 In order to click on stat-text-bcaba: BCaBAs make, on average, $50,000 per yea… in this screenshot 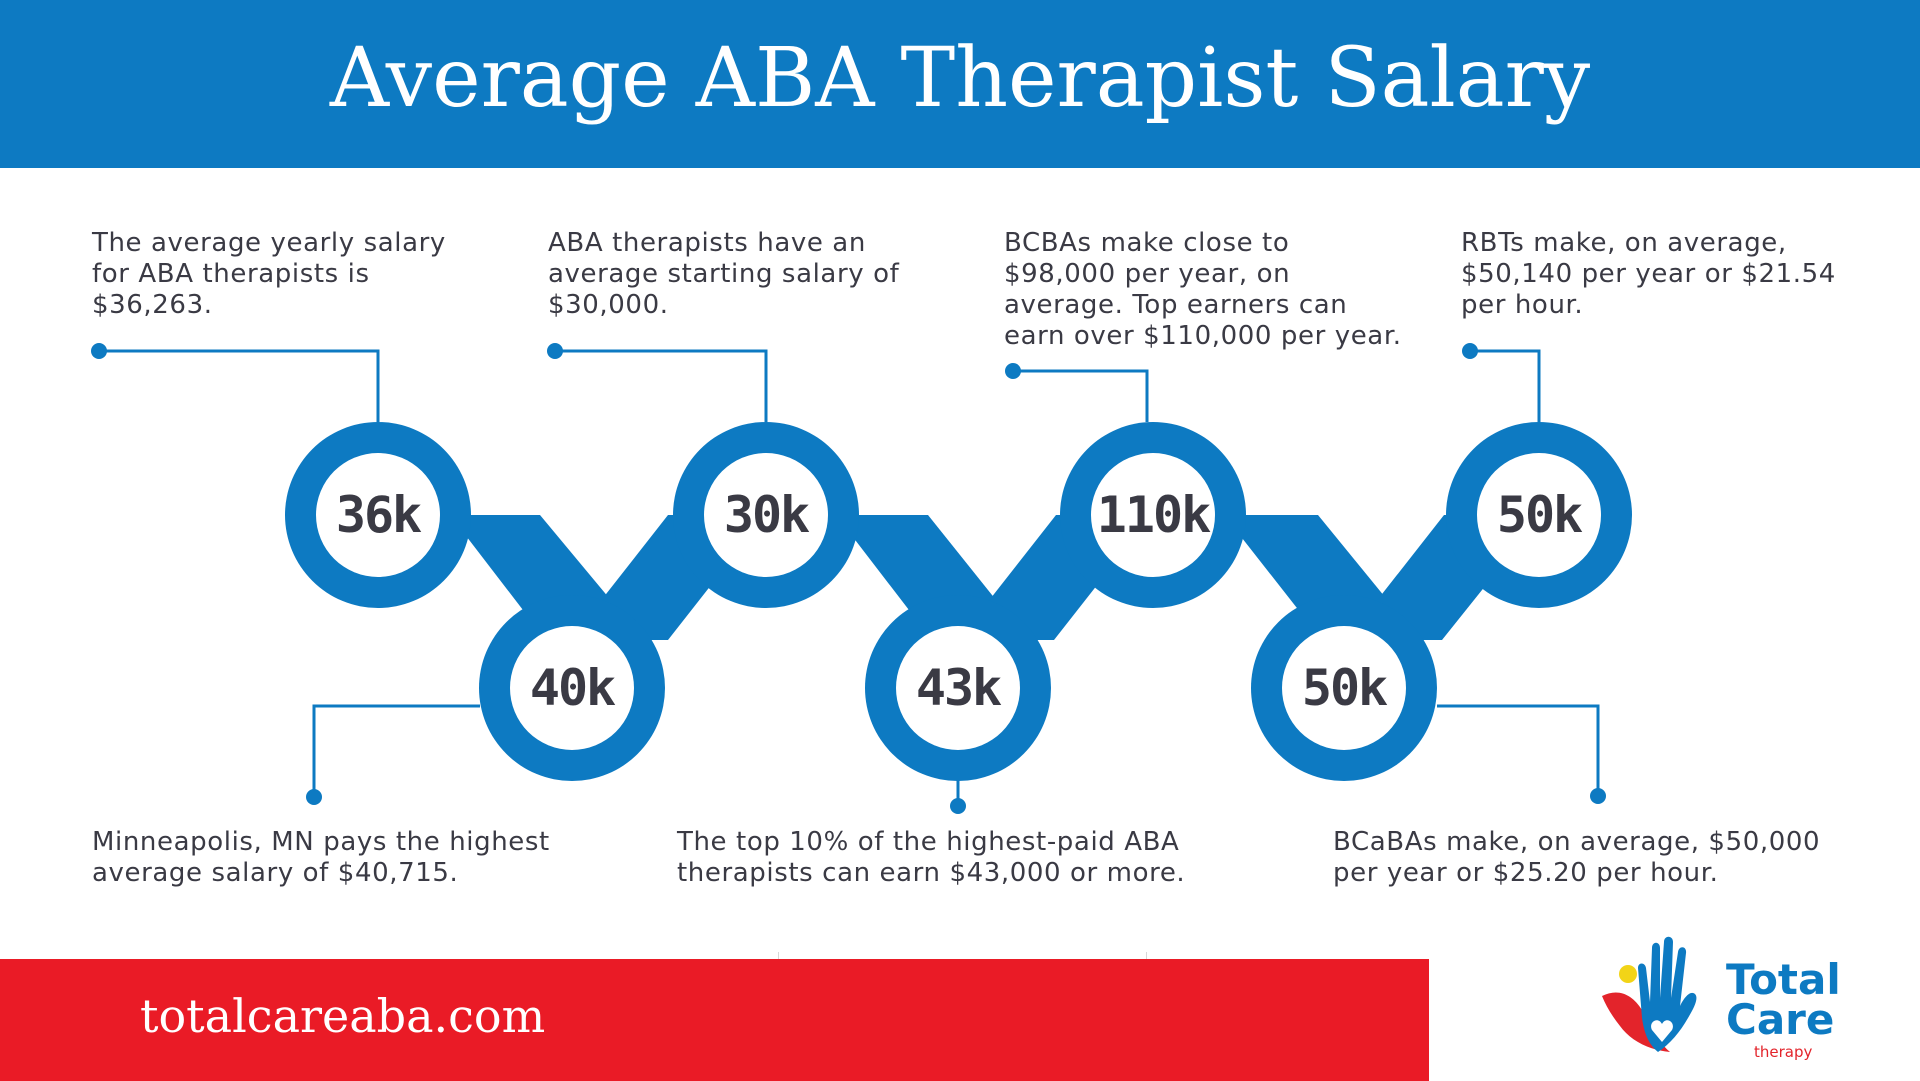, I will do `click(1577, 857)`.